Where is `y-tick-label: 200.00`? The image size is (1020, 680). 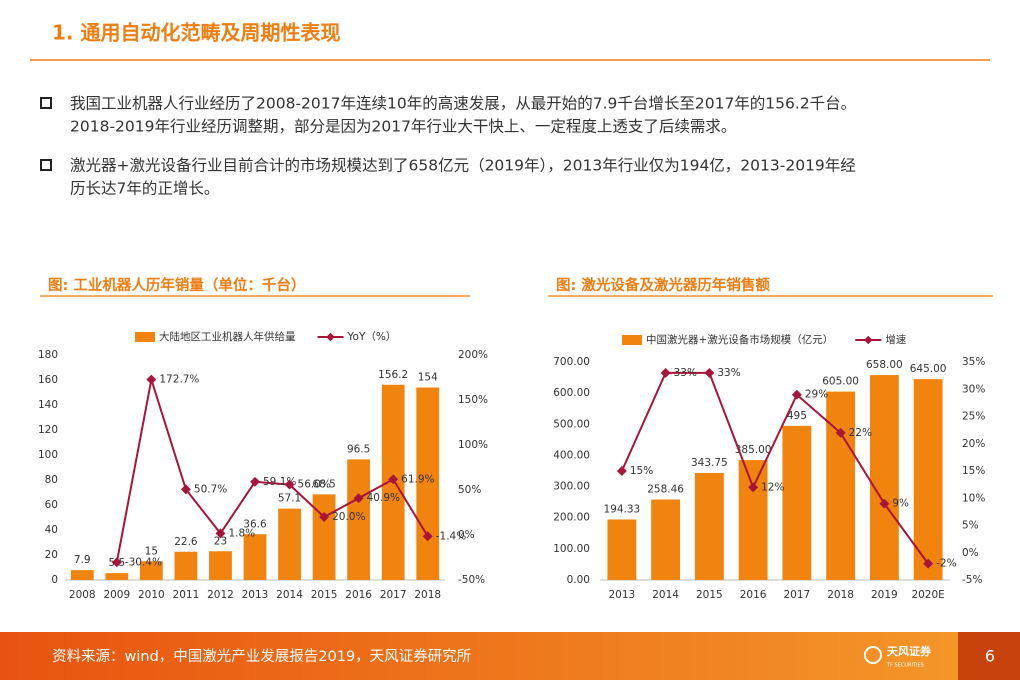
y-tick-label: 200.00 is located at coordinates (571, 518).